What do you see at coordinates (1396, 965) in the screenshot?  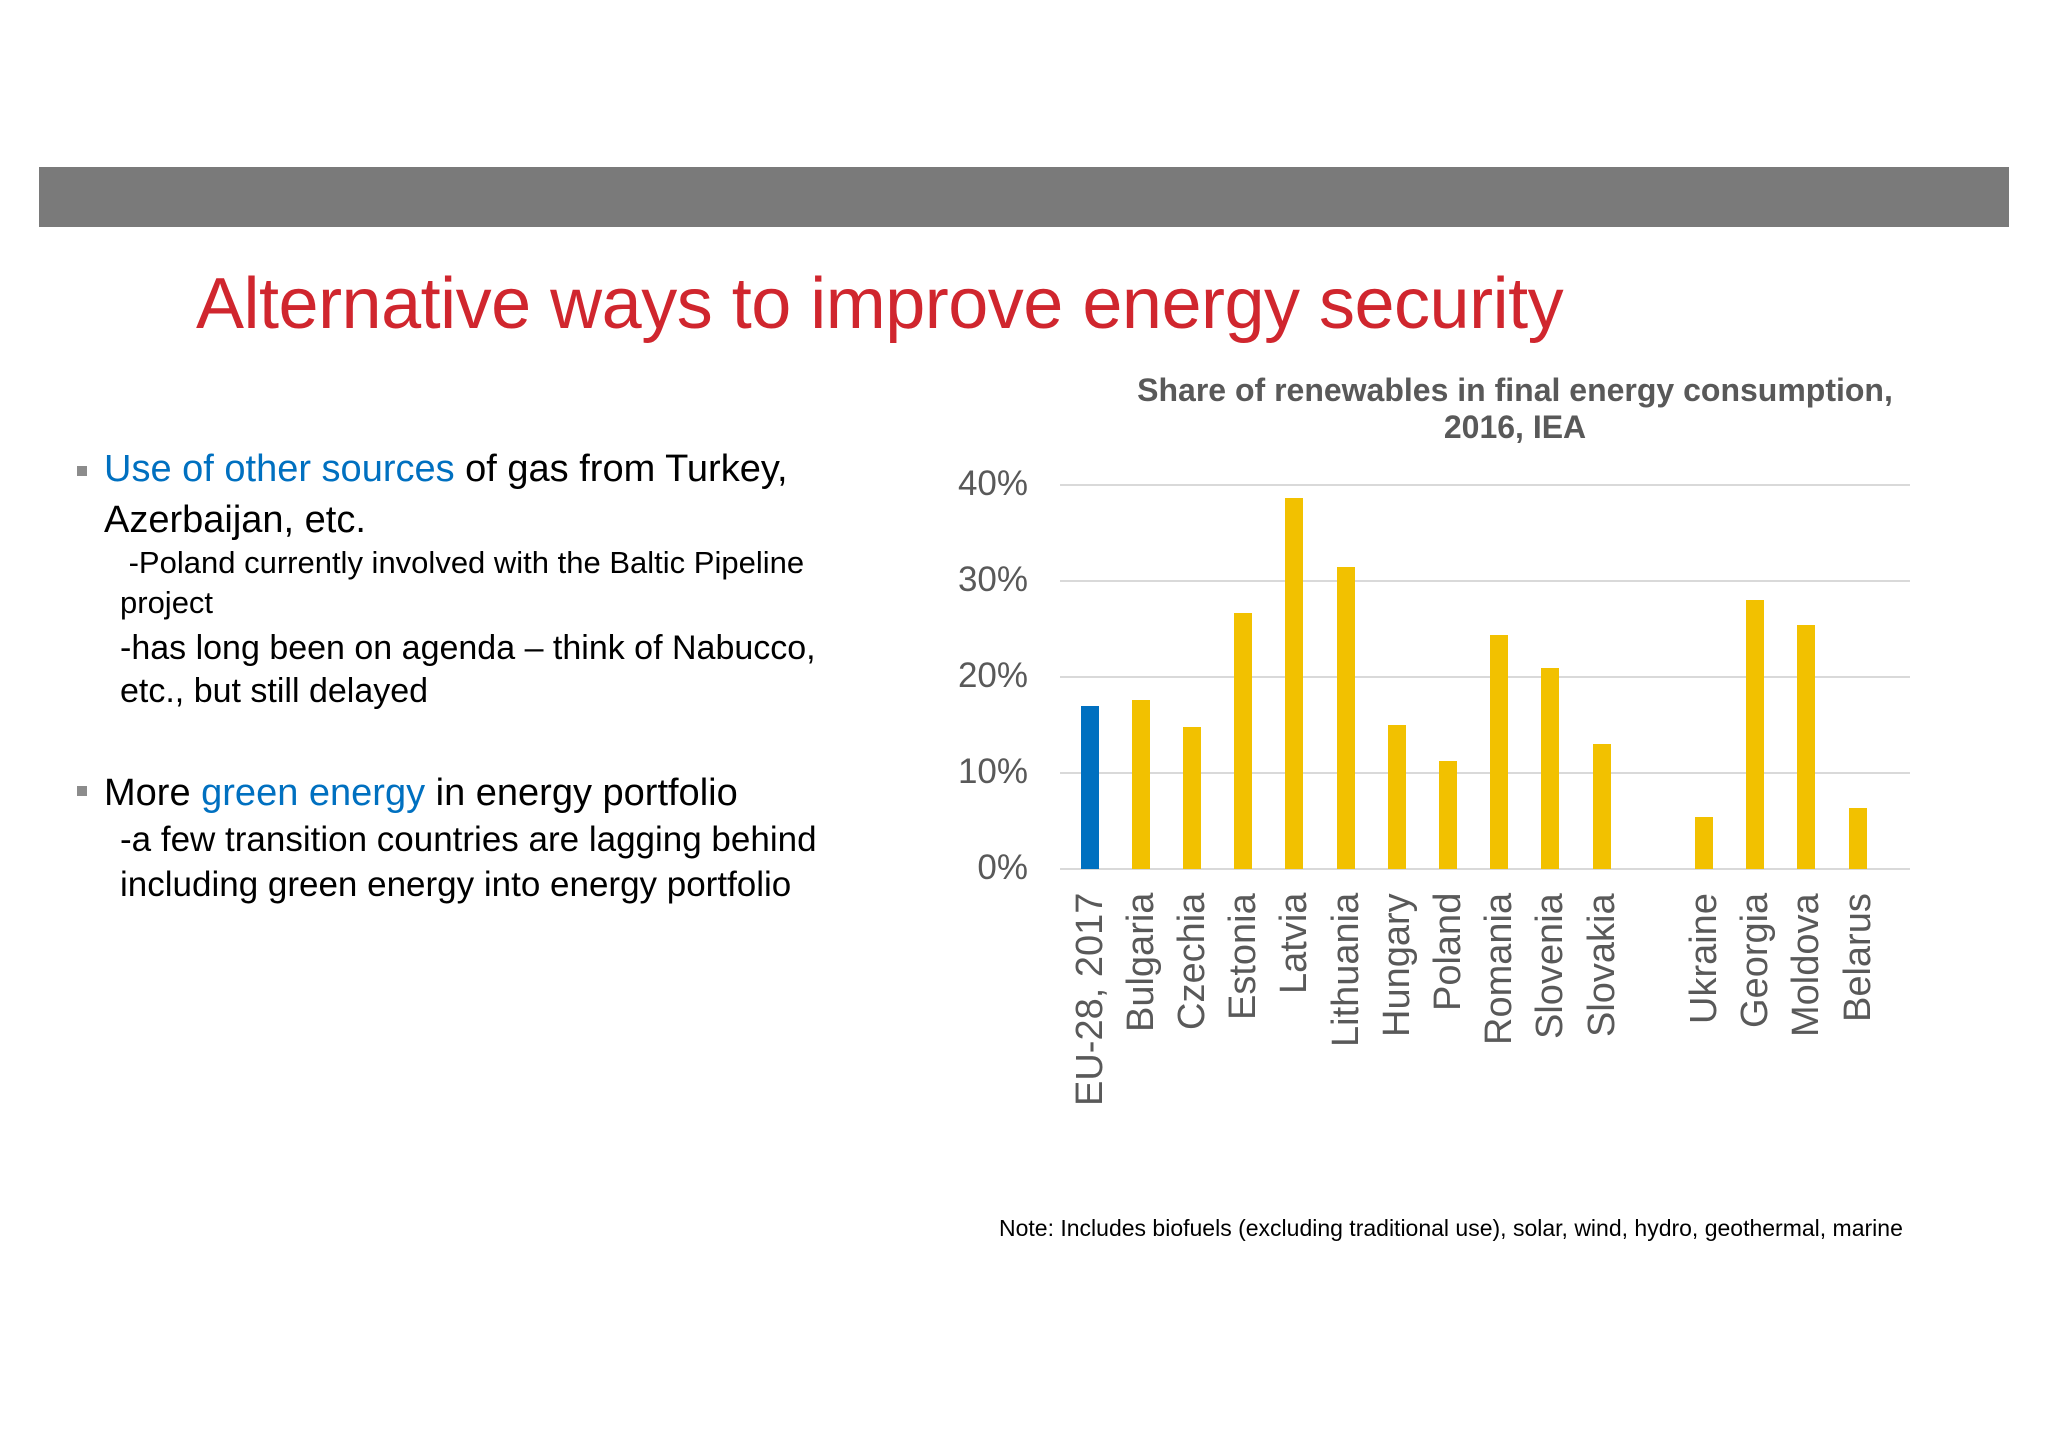 I see `x-label: Hungary` at bounding box center [1396, 965].